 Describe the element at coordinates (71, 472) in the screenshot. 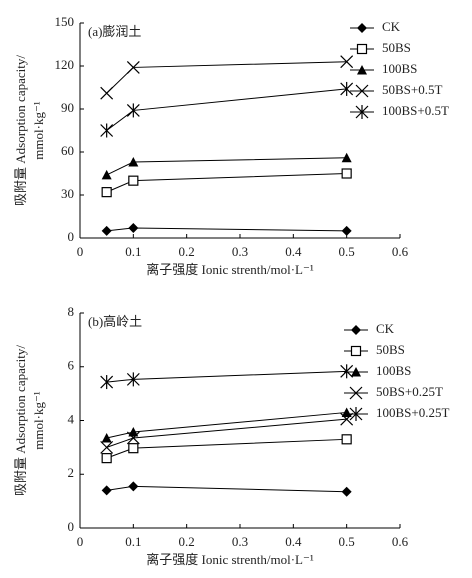

I see `y-tick-label: 2` at that location.